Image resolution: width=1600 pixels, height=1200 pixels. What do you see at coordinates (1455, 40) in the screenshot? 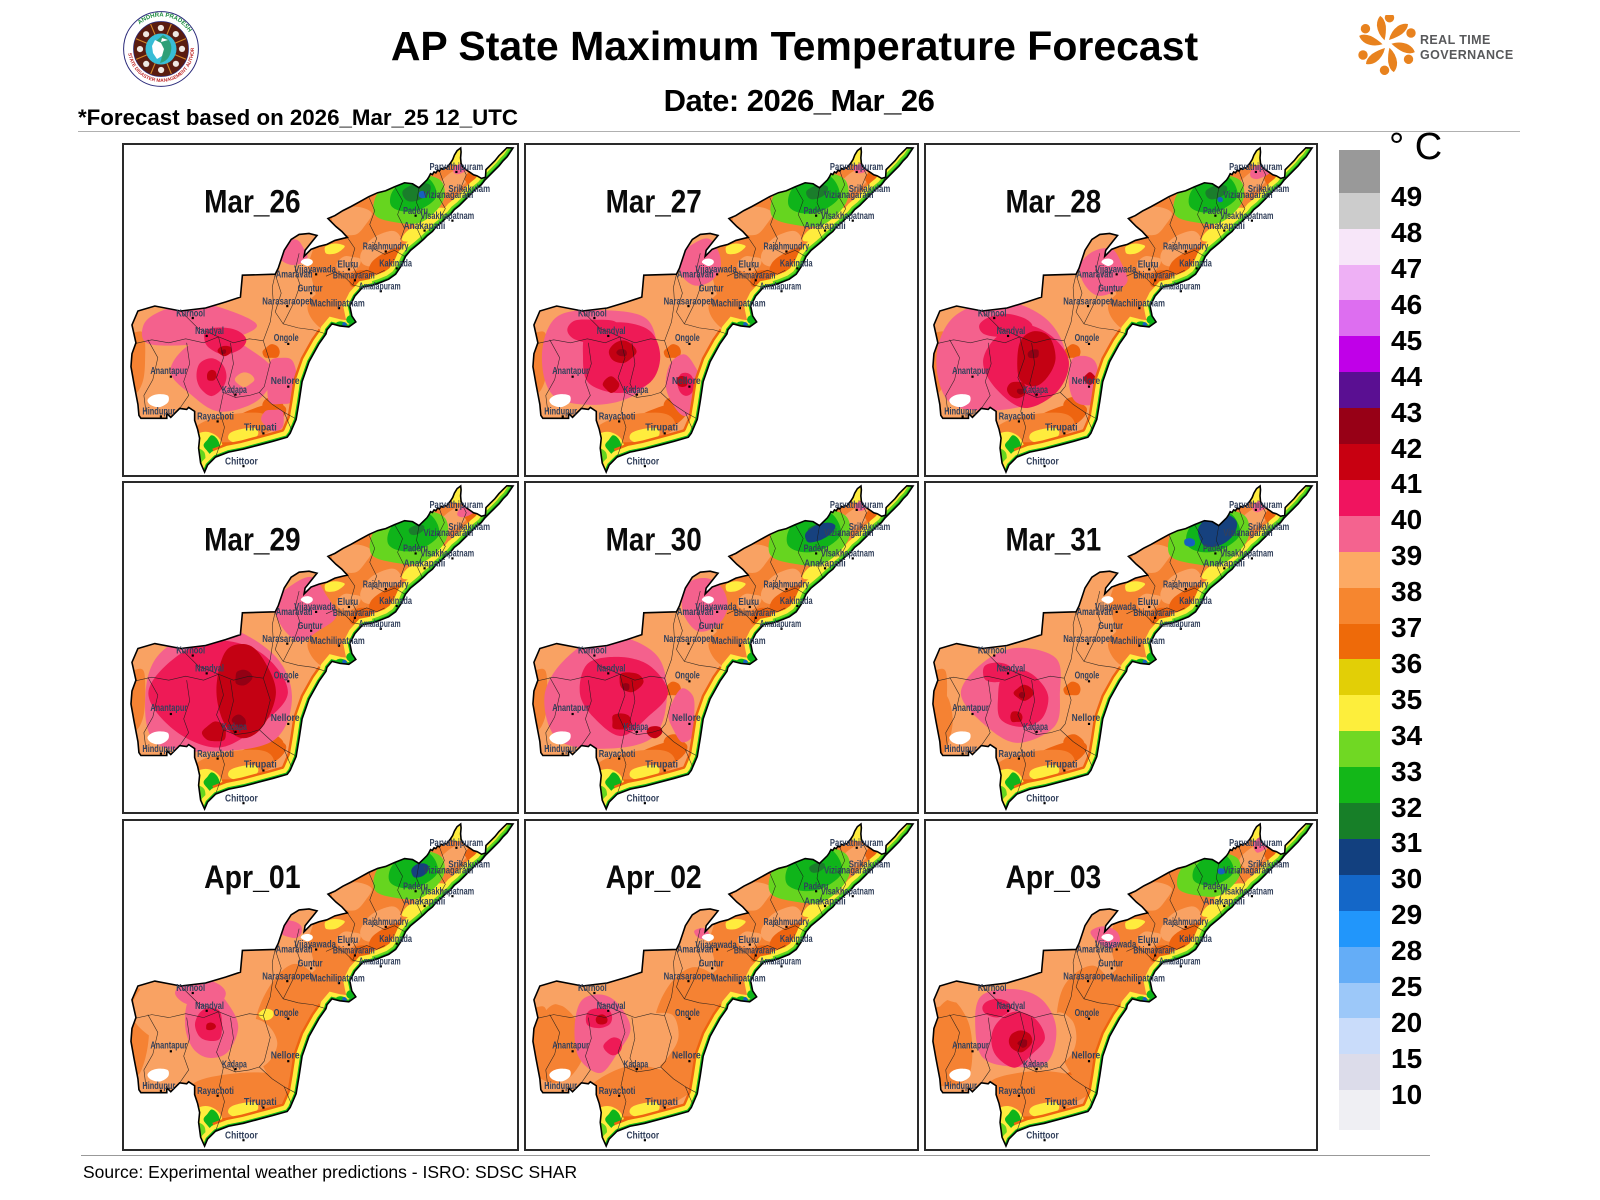
I see `svg-text: REAL TIME` at bounding box center [1455, 40].